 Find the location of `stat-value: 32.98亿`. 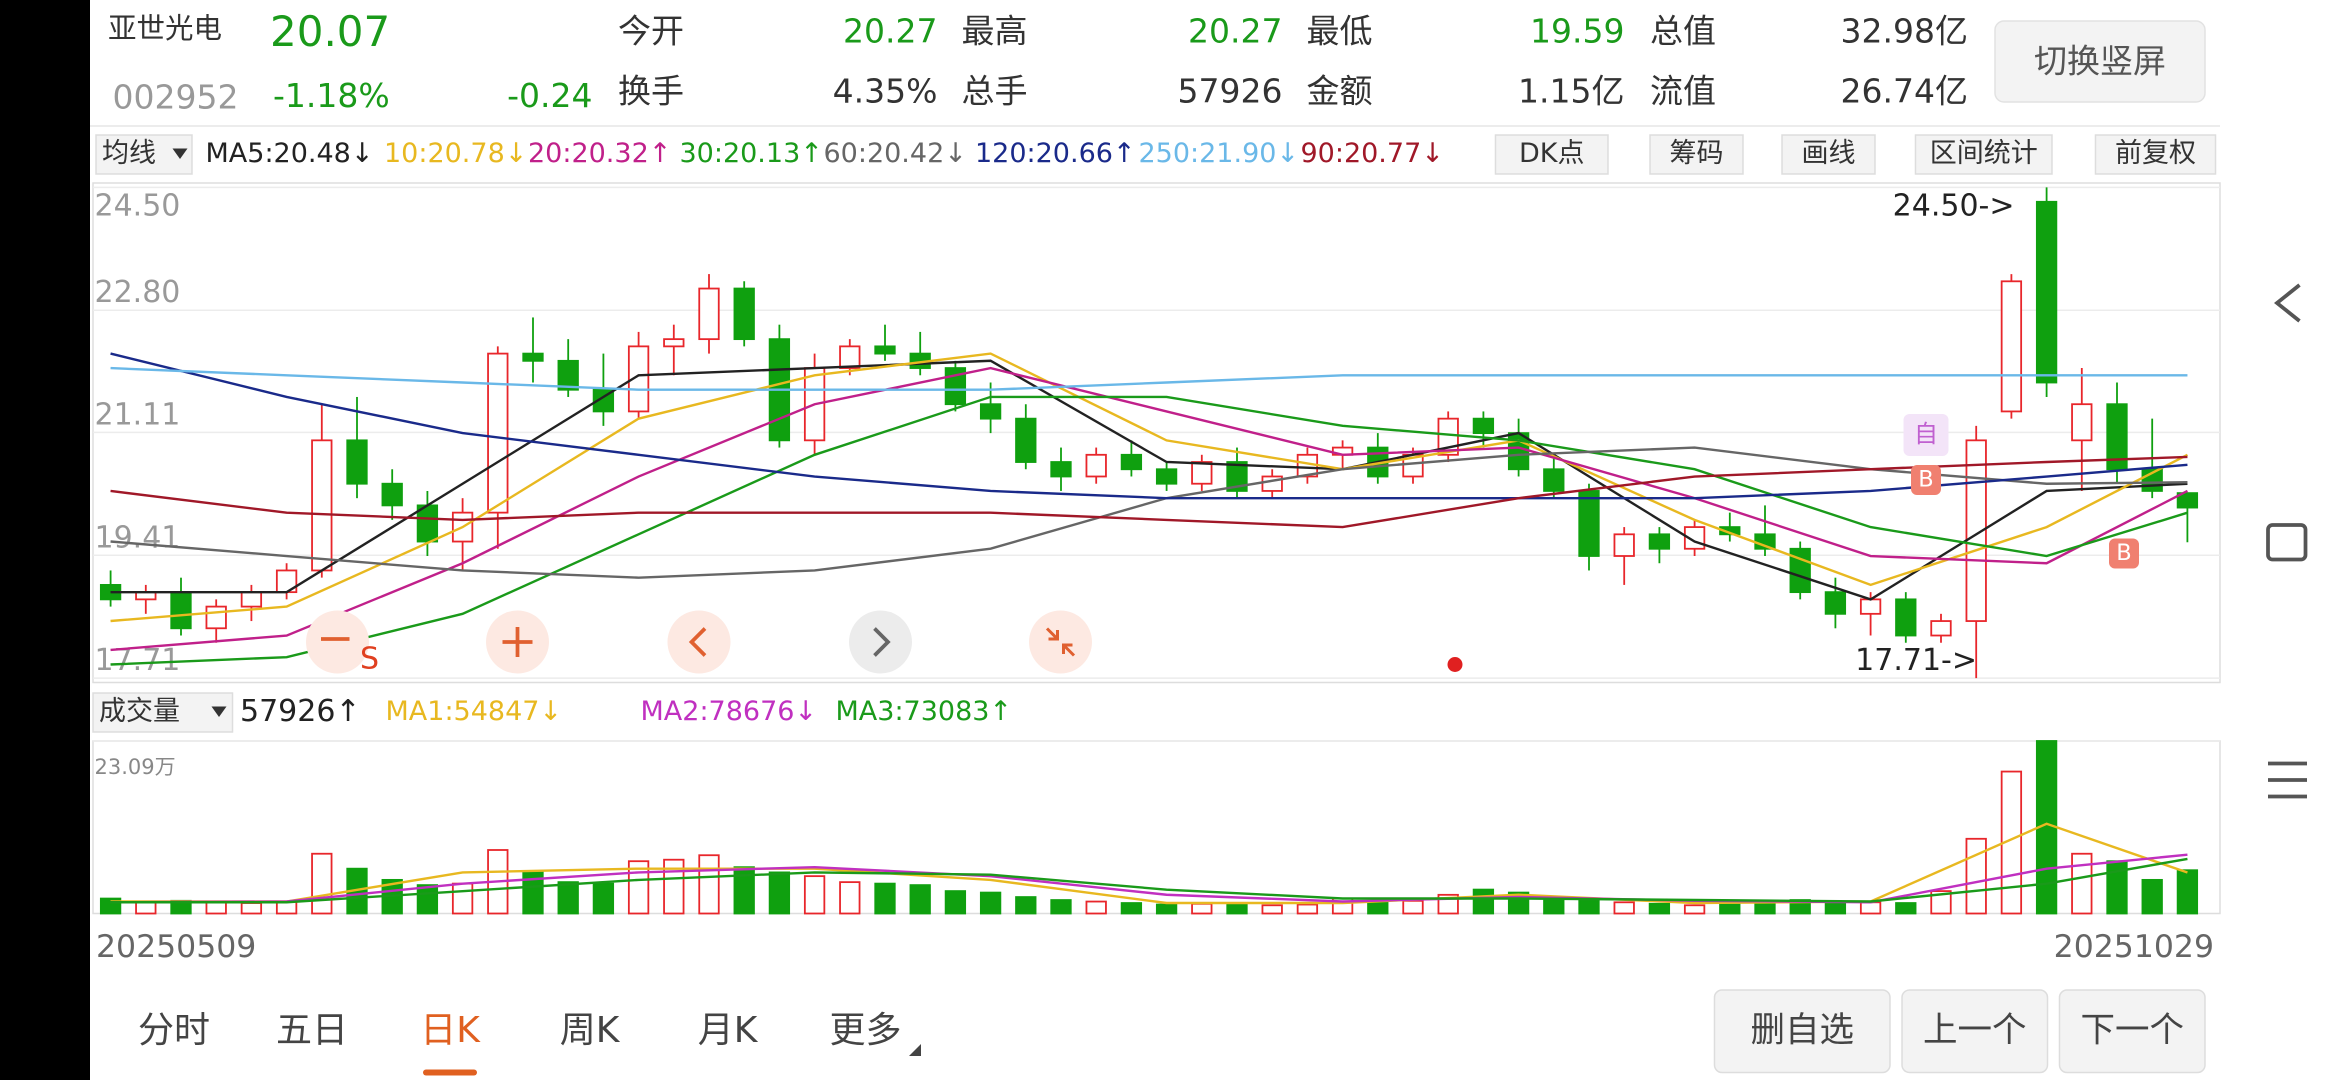

stat-value: 32.98亿 is located at coordinates (1904, 31).